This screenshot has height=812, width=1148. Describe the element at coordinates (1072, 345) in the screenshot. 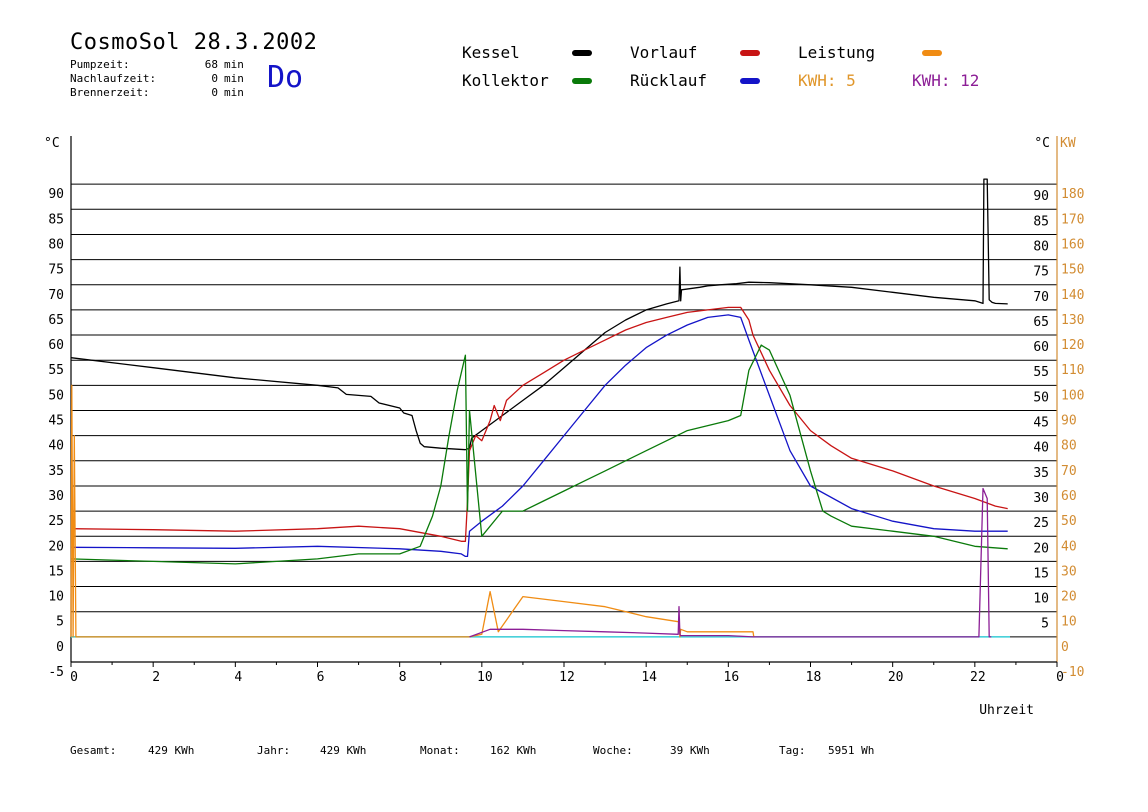

I see `y-tick-label-right-kw: 120` at that location.